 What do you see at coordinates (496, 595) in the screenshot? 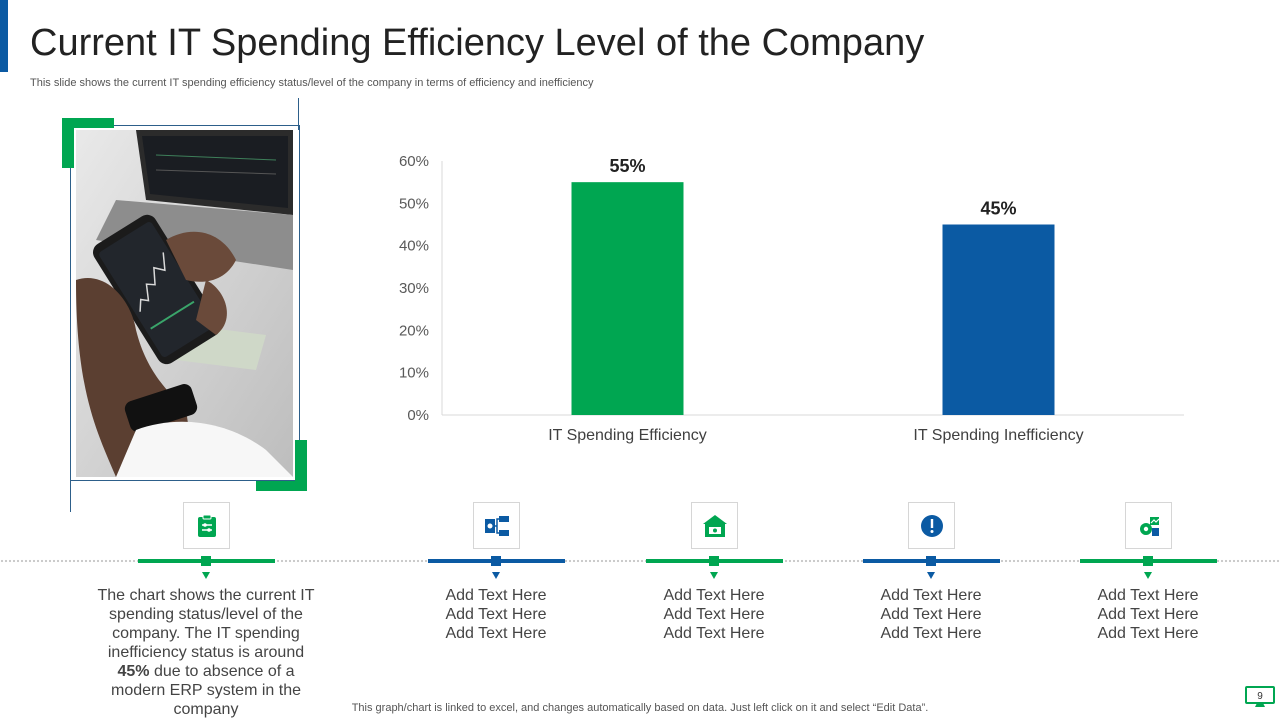
I see `step-2-line-1: Add Text Here` at bounding box center [496, 595].